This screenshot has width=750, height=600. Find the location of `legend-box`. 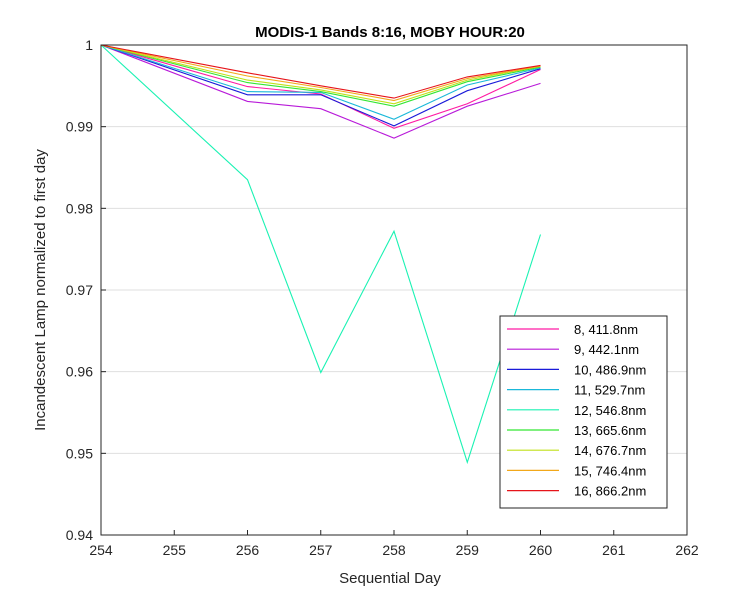

legend-box is located at coordinates (583, 412).